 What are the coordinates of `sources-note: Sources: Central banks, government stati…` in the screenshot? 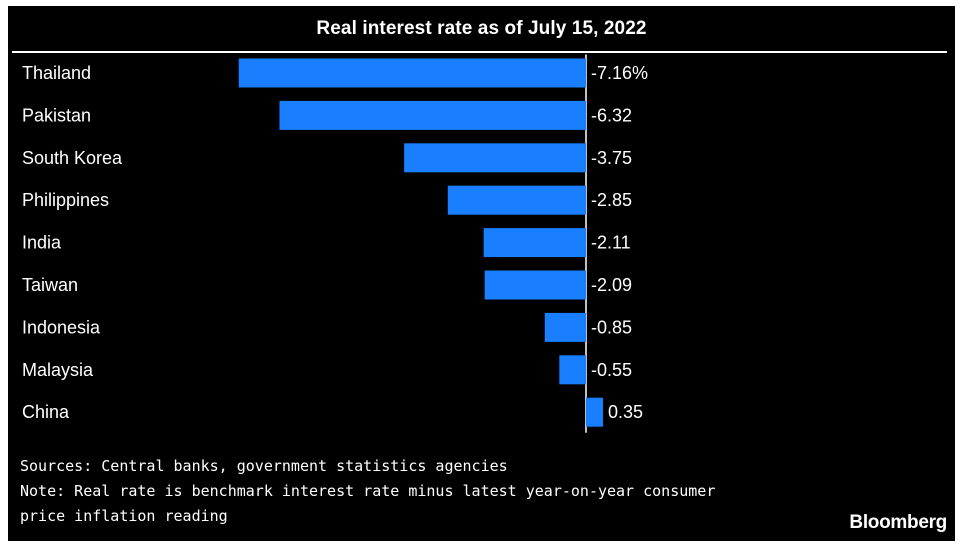 It's located at (264, 466).